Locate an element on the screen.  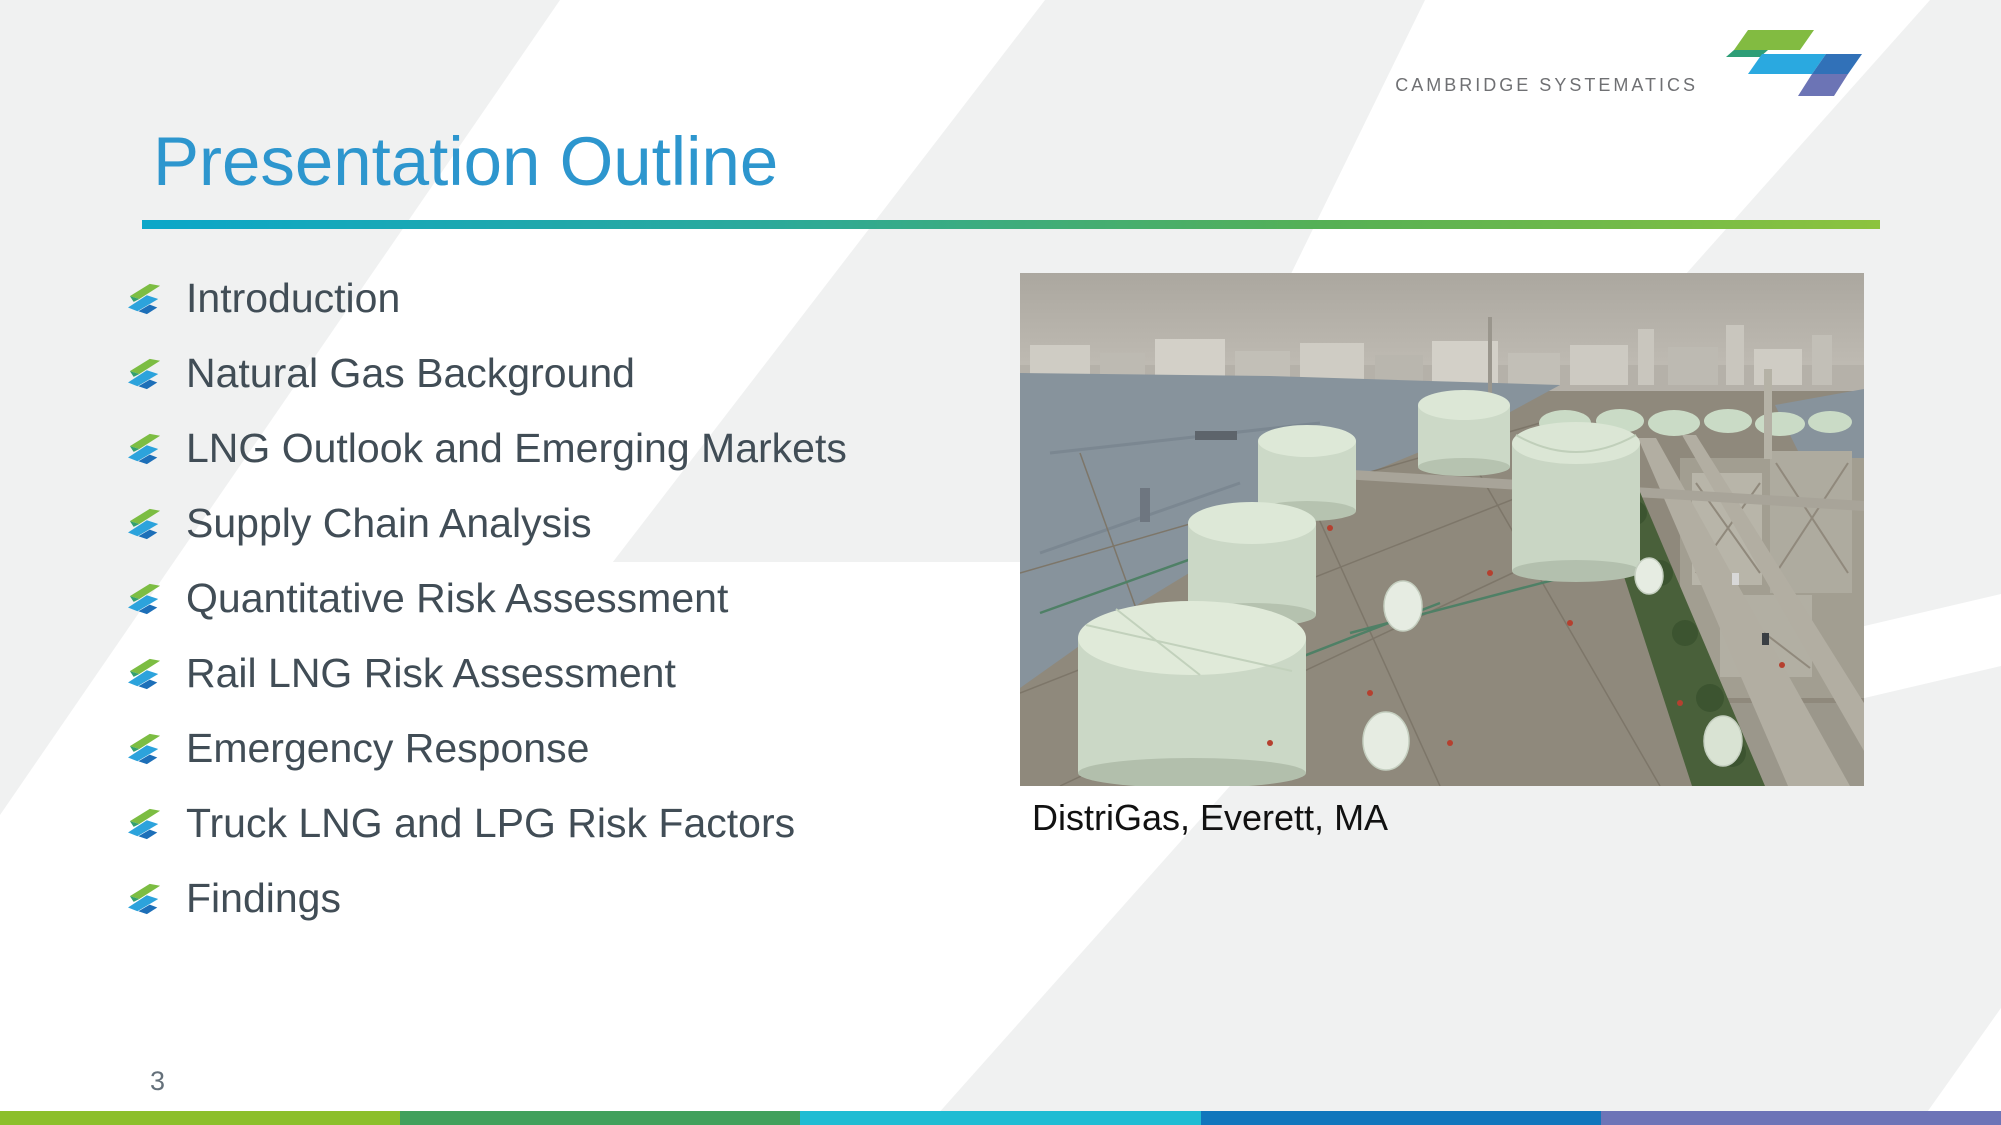
page-title: Presentation Outline is located at coordinates (466, 161).